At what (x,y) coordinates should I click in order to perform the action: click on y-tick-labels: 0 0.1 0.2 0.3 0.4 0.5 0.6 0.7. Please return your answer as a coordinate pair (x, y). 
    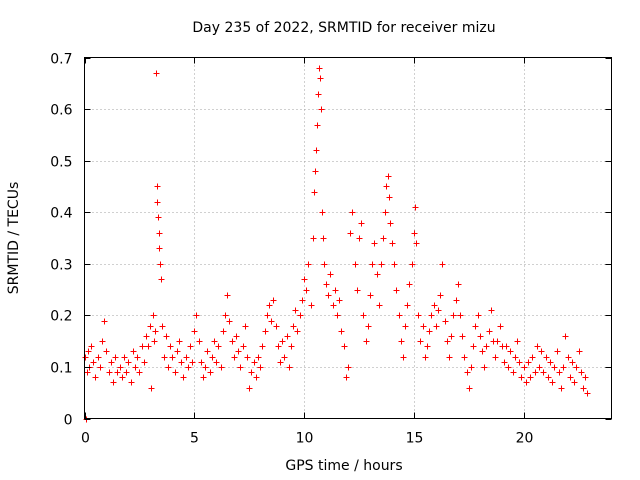
    Looking at the image, I should click on (61, 240).